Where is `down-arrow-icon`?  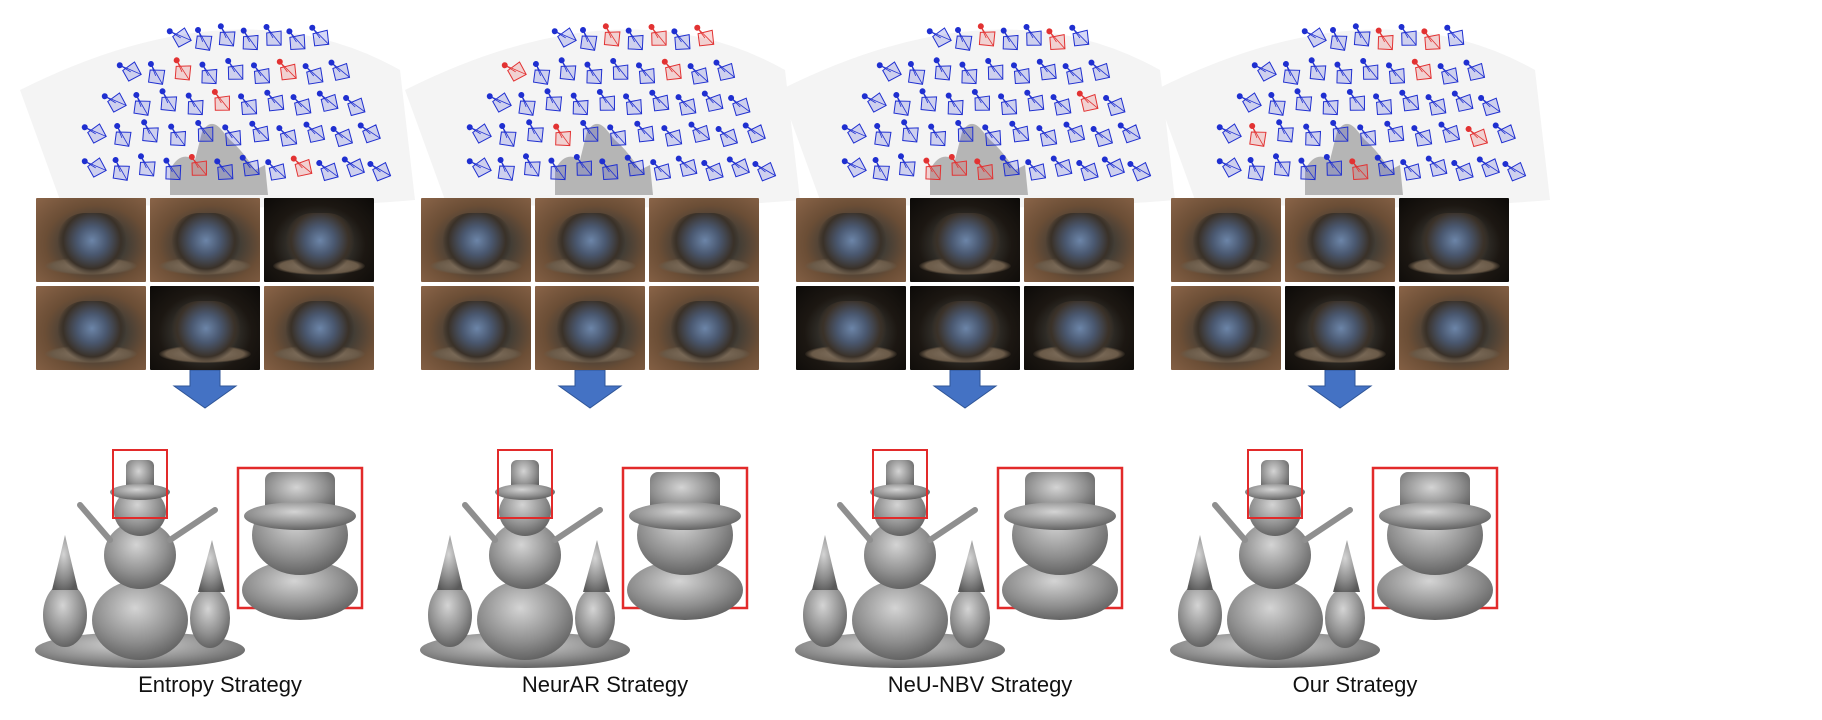 down-arrow-icon is located at coordinates (590, 389).